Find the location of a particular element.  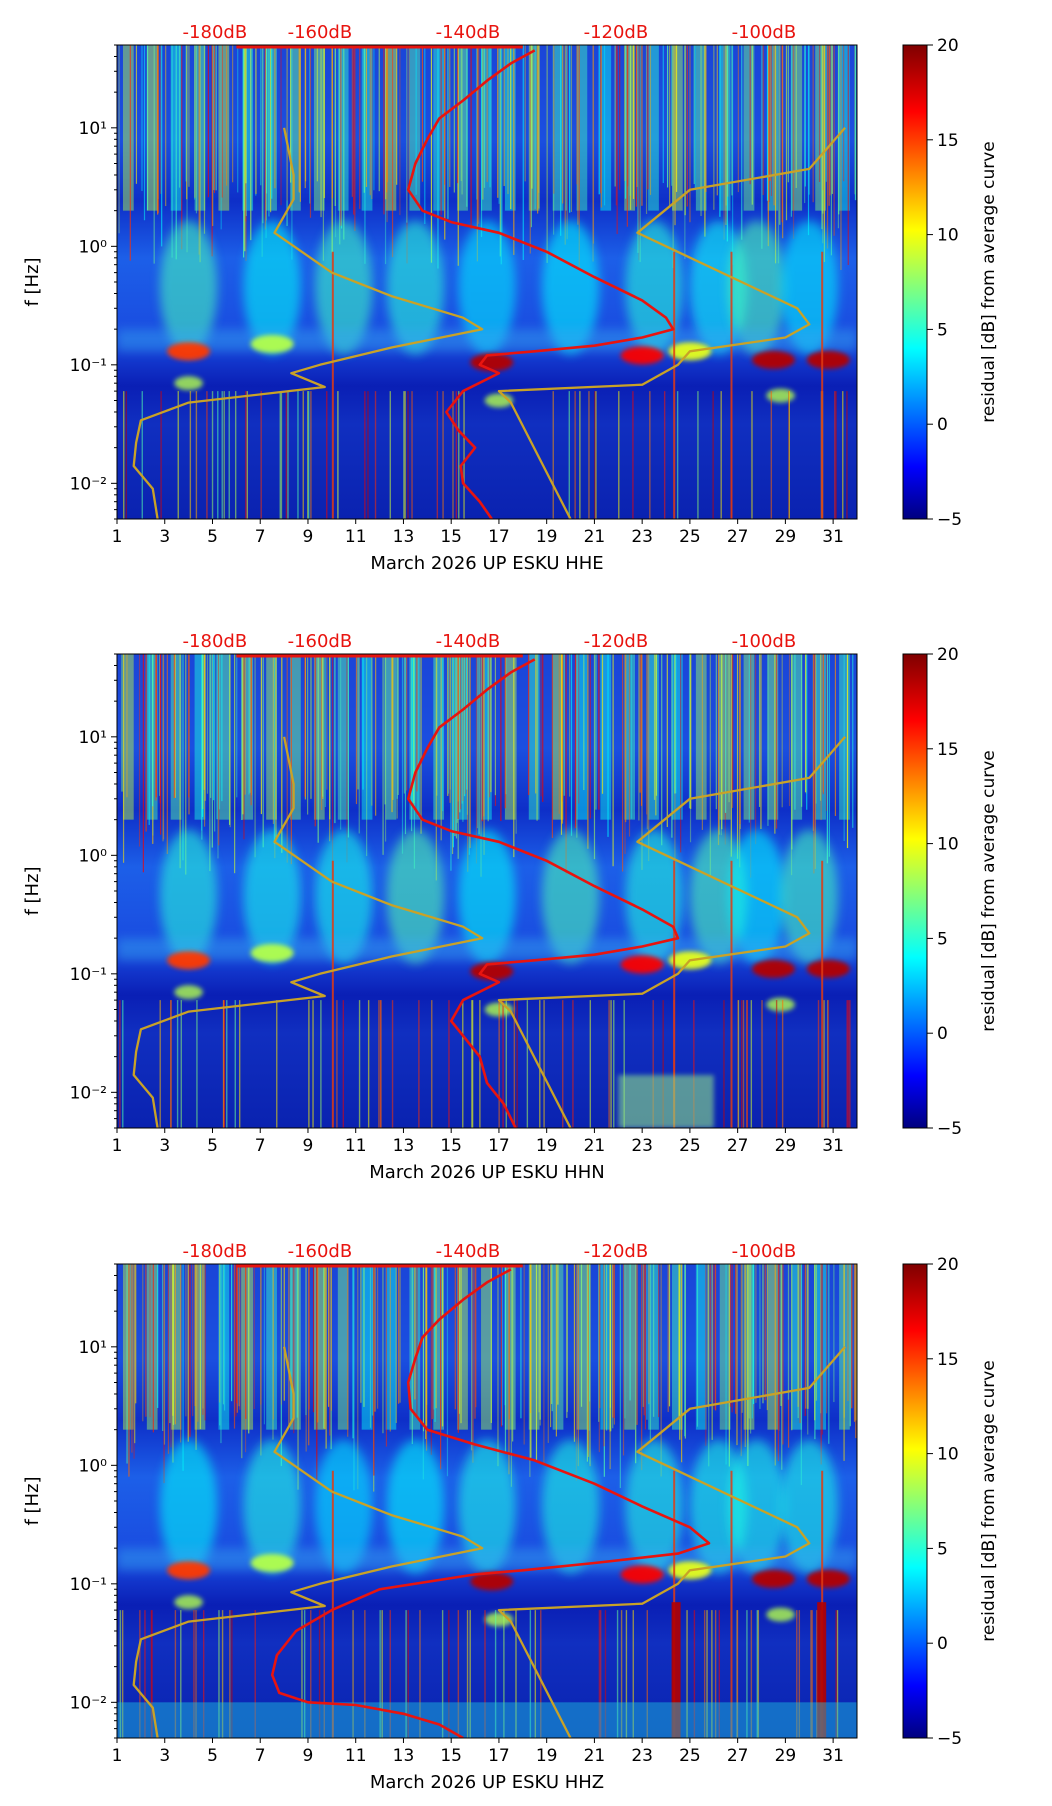

x-tick-label: 1 is located at coordinates (117, 1756).